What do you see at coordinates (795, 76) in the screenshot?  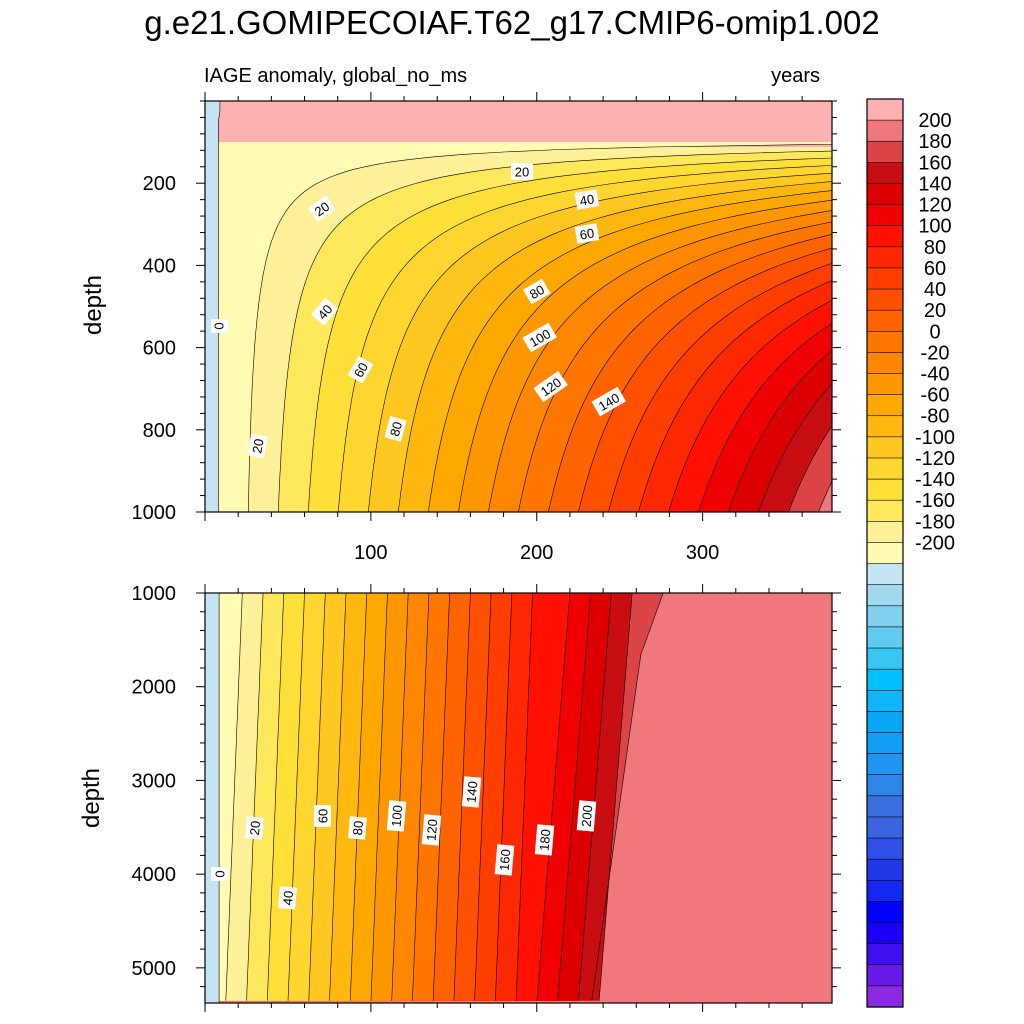 I see `units-label: years` at bounding box center [795, 76].